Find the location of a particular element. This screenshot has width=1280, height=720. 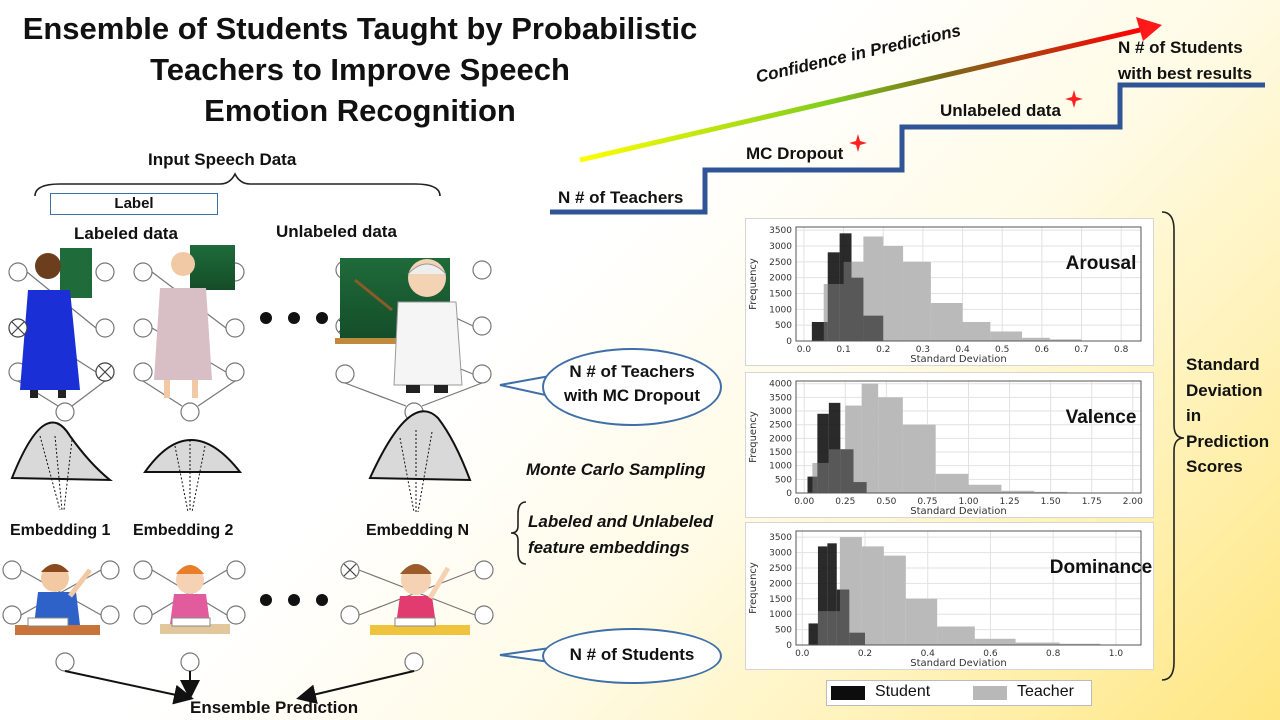

student-1-figure is located at coordinates (57, 599).